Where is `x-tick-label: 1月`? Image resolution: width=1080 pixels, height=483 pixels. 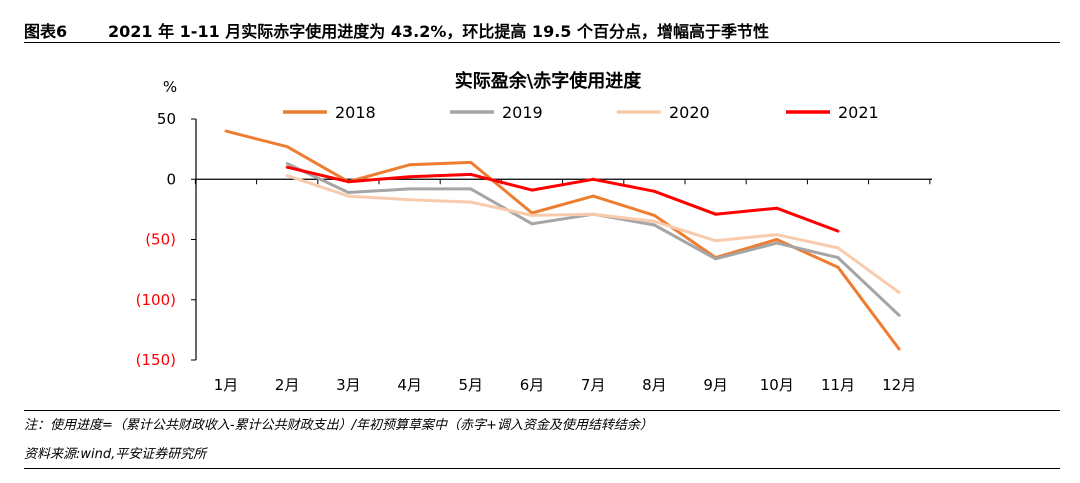 x-tick-label: 1月 is located at coordinates (226, 385).